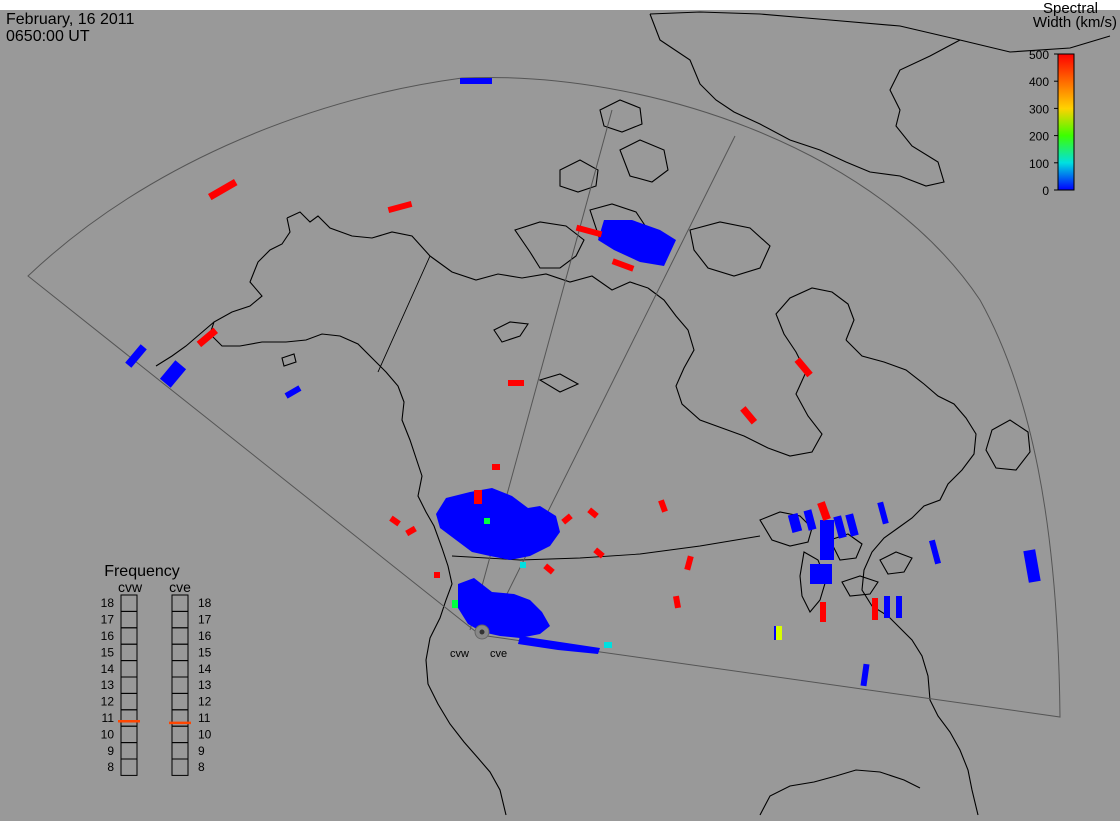 This screenshot has height=826, width=1120. Describe the element at coordinates (129, 767) in the screenshot. I see `frequency-cell-cvw` at that location.